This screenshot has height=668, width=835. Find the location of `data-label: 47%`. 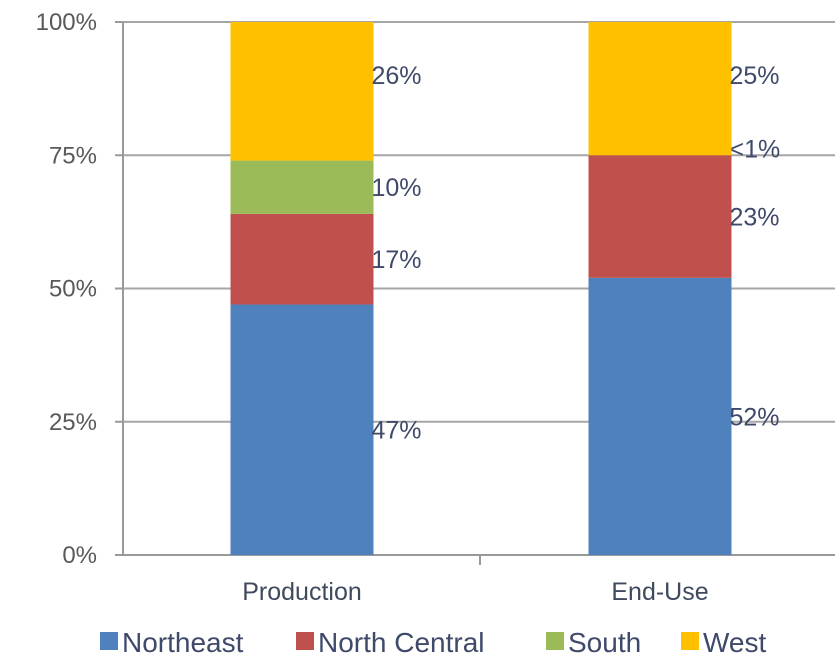

data-label: 47% is located at coordinates (397, 431).